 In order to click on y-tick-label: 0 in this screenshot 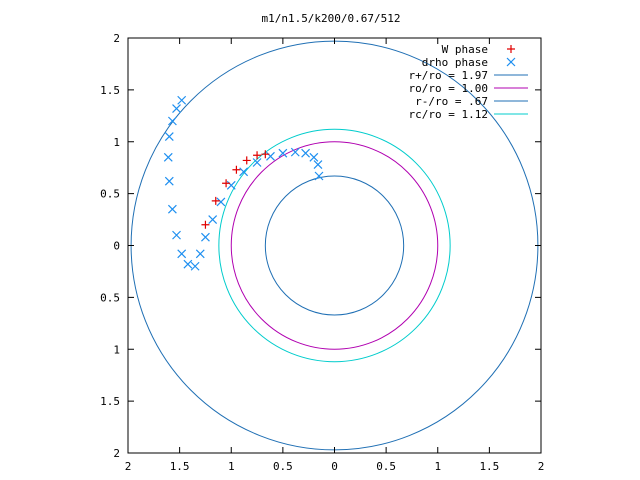, I will do `click(116, 246)`.